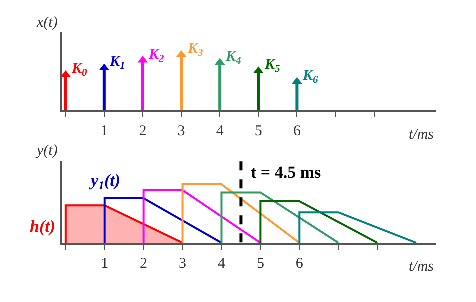 The width and height of the screenshot is (476, 302). I want to click on annotation: K$_{3}$, so click(195, 50).